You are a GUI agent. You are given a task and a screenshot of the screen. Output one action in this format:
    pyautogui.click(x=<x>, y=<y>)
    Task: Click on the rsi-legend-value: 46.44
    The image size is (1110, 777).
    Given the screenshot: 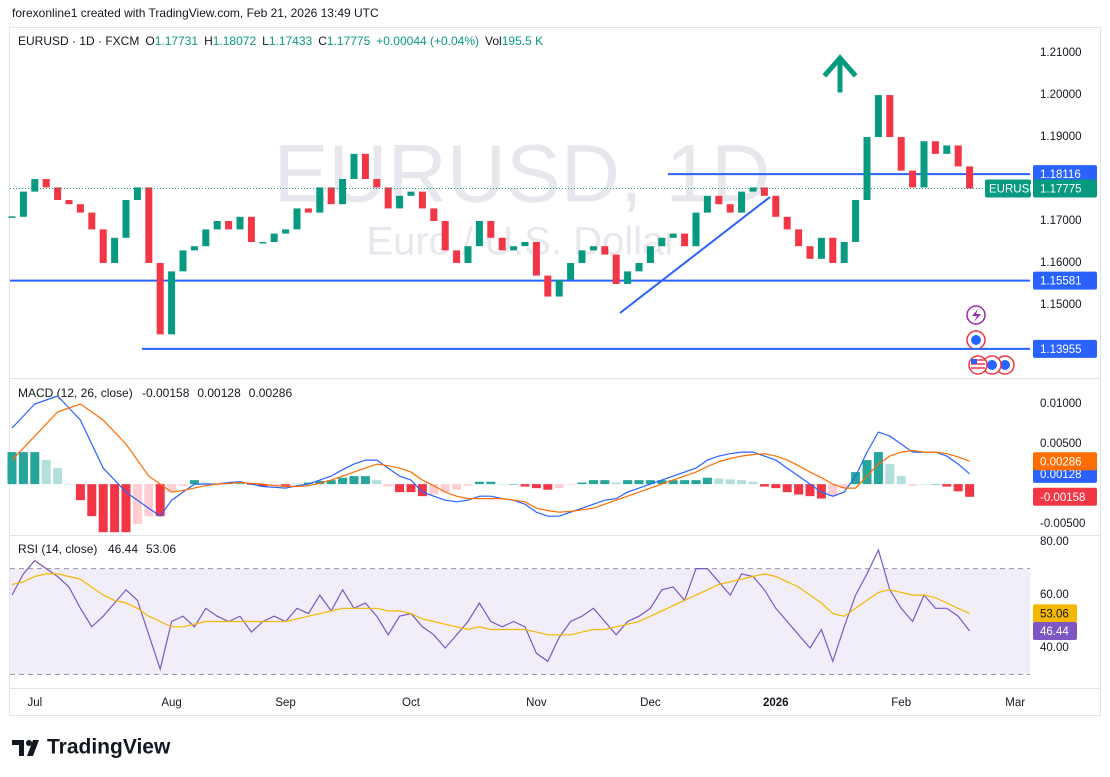 What is the action you would take?
    pyautogui.click(x=123, y=549)
    